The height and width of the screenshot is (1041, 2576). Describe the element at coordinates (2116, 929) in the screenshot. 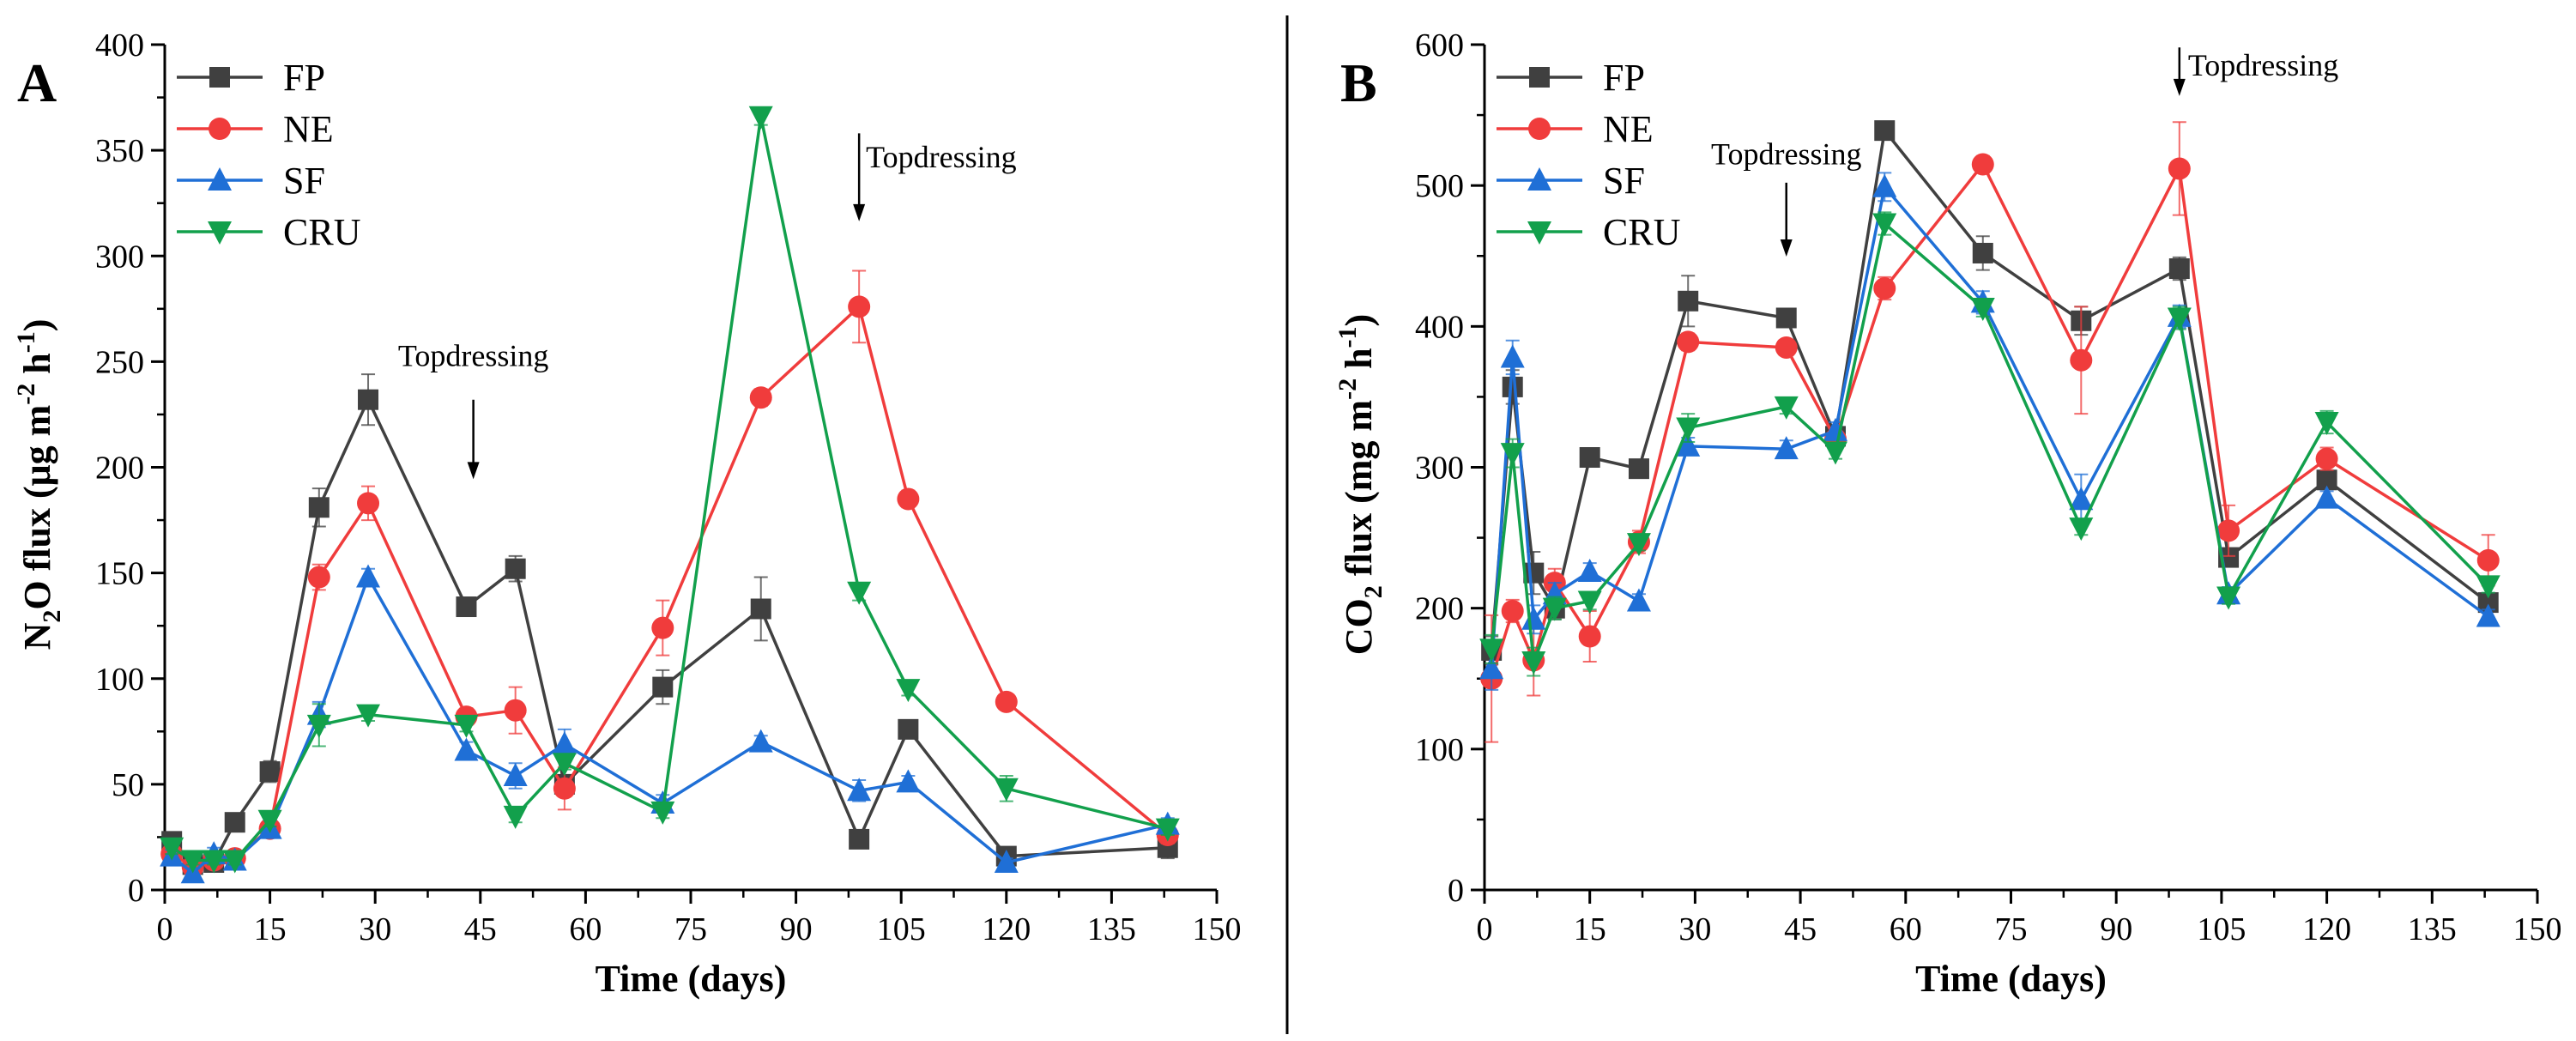

I see `x-tick-label: 90` at that location.